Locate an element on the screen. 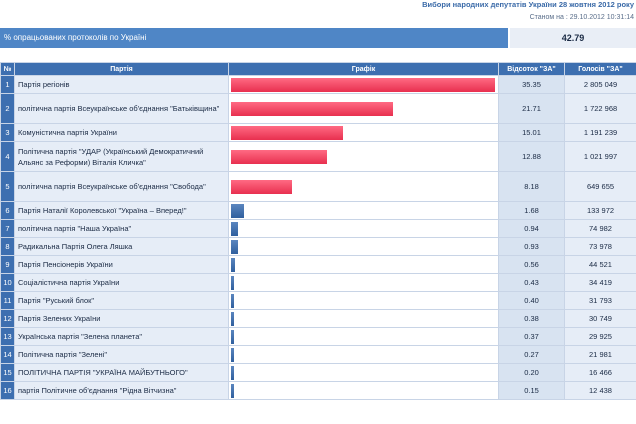  row-number: 11 is located at coordinates (7, 300).